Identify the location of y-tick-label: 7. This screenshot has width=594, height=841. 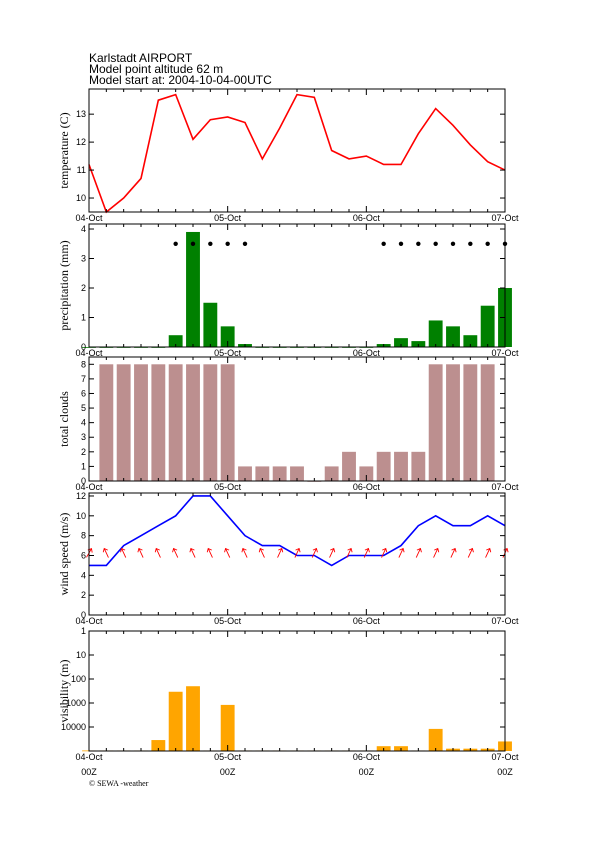
(83, 379).